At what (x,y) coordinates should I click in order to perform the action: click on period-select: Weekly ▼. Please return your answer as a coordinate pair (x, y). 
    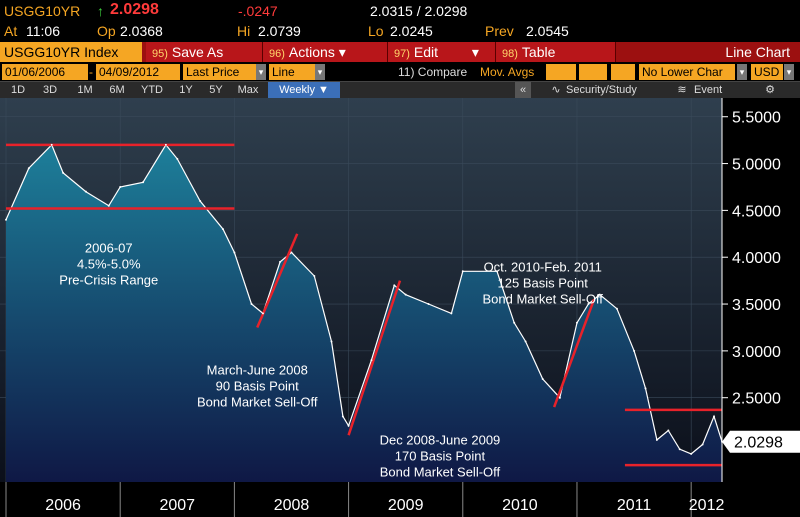
    Looking at the image, I should click on (304, 90).